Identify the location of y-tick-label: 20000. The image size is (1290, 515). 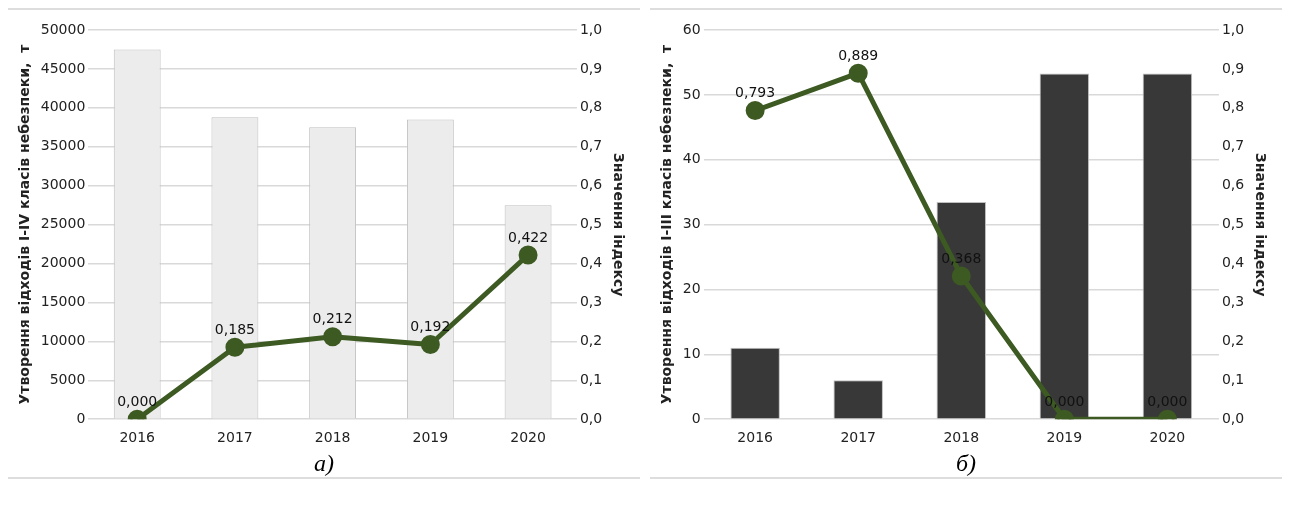
(63, 262).